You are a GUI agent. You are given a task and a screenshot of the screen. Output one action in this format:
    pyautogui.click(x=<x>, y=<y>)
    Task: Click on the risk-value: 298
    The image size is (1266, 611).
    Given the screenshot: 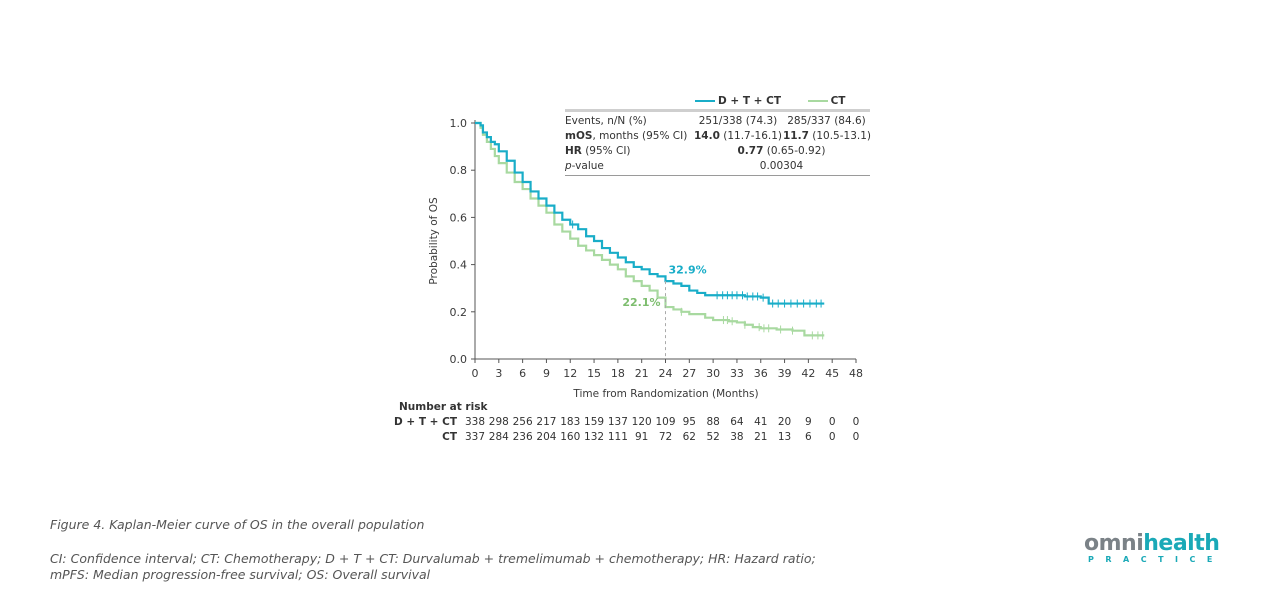 What is the action you would take?
    pyautogui.click(x=498, y=422)
    